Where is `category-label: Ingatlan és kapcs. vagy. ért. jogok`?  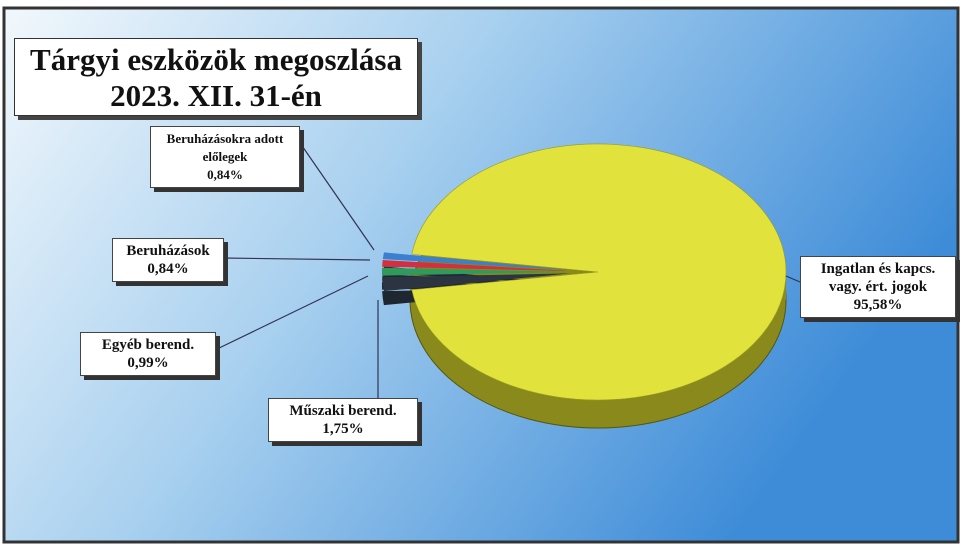
category-label: Ingatlan és kapcs. vagy. ért. jogok is located at coordinates (878, 278).